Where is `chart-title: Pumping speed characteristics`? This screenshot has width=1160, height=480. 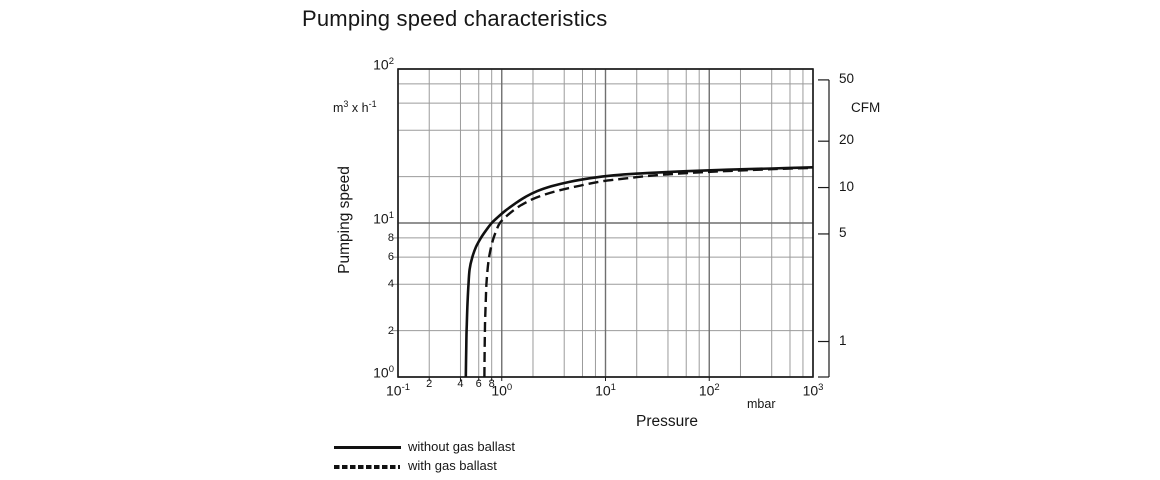 chart-title: Pumping speed characteristics is located at coordinates (455, 18).